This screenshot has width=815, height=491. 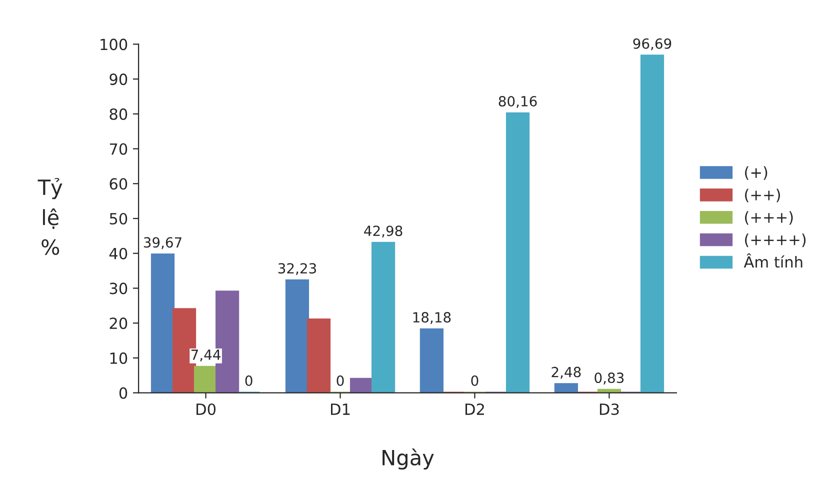 I want to click on x-tick-label: D2, so click(x=474, y=409).